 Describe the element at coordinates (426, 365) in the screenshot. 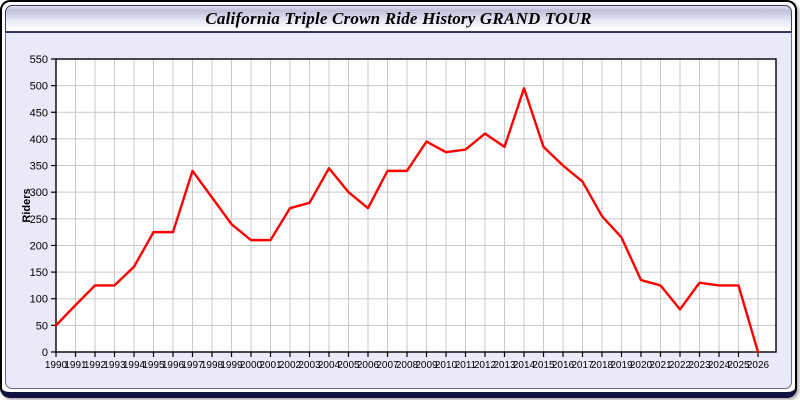

I see `x-tick-label: 2009` at that location.